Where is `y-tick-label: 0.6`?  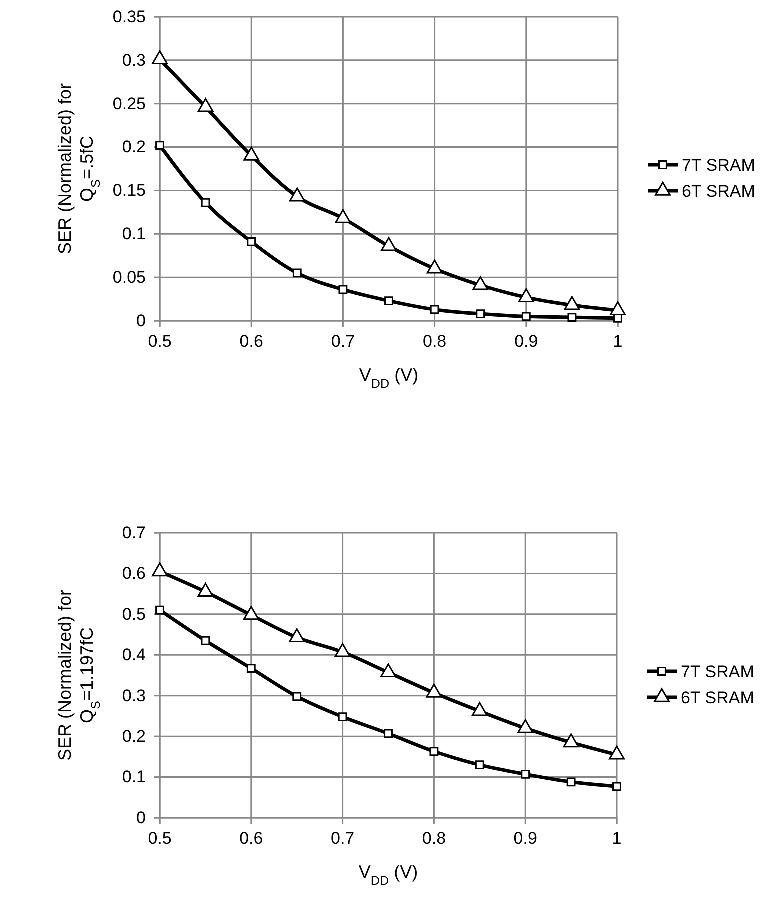 y-tick-label: 0.6 is located at coordinates (134, 574).